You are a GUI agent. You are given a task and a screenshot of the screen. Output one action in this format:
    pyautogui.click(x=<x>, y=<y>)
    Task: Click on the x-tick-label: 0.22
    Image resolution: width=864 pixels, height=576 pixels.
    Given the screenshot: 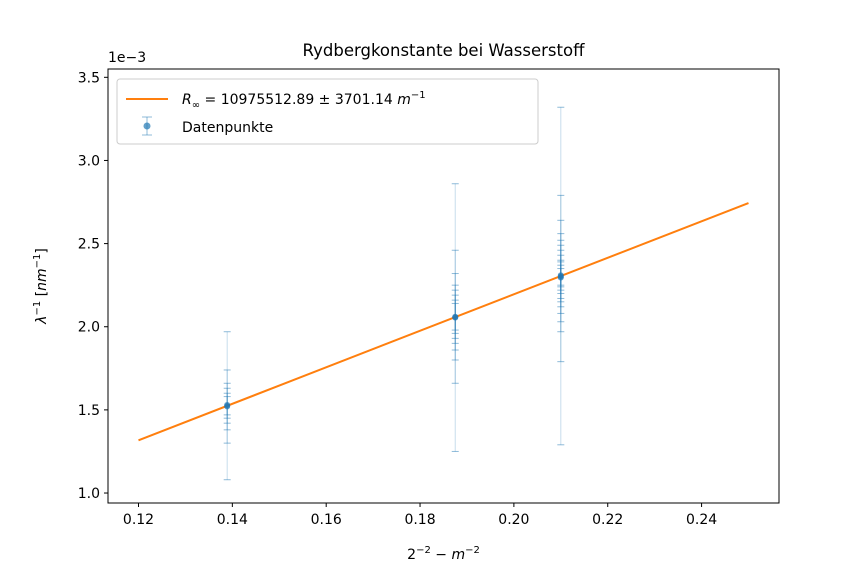 What is the action you would take?
    pyautogui.click(x=607, y=520)
    